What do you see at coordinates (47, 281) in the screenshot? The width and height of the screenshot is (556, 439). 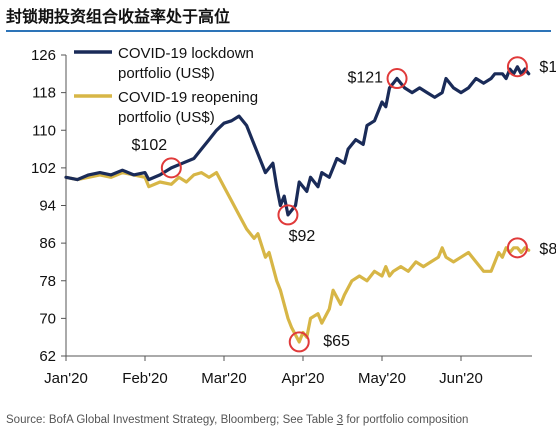 I see `y-tick-label: 78` at bounding box center [47, 281].